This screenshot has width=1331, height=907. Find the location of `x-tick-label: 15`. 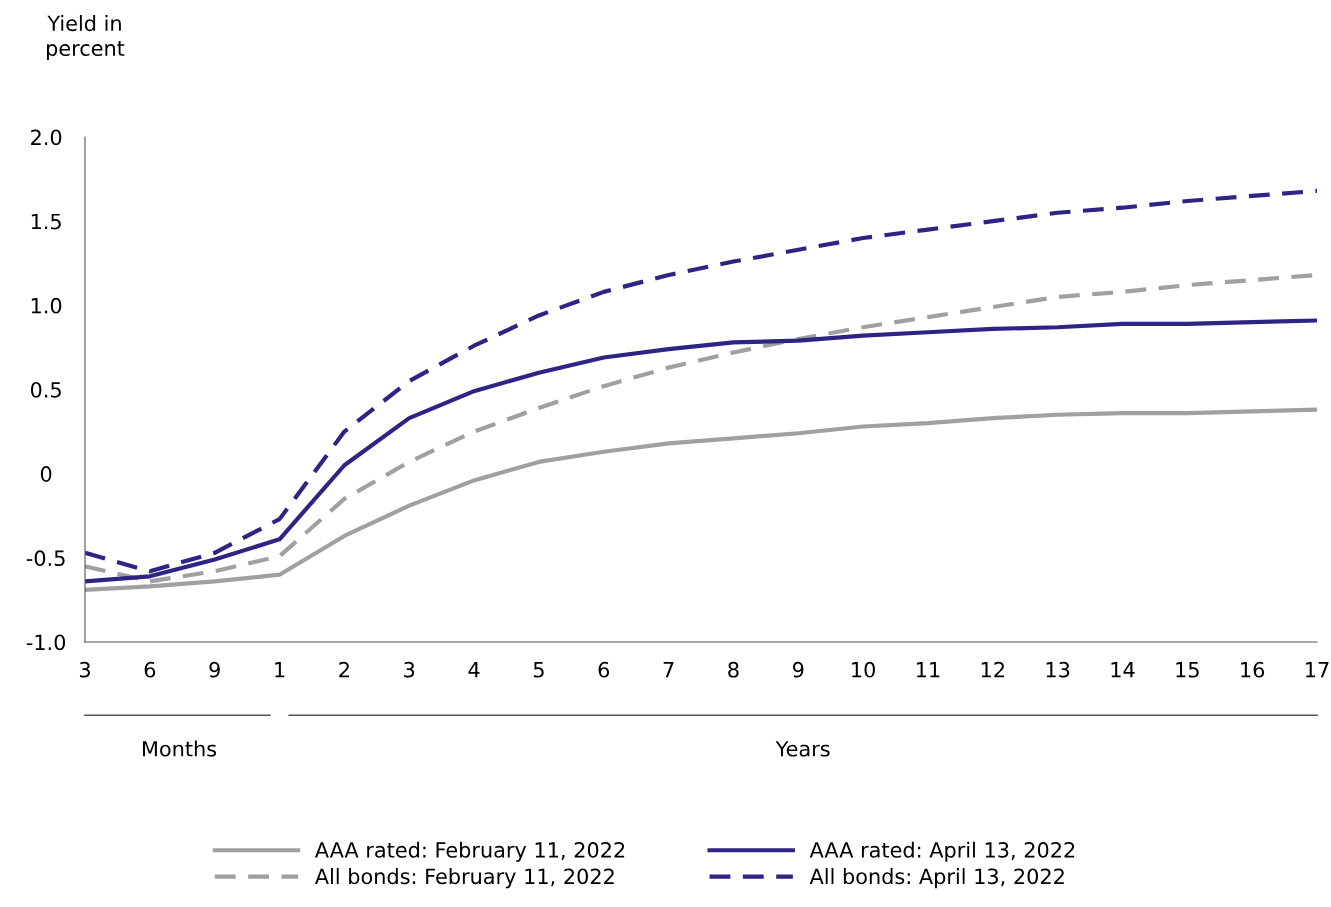

x-tick-label: 15 is located at coordinates (1187, 670).